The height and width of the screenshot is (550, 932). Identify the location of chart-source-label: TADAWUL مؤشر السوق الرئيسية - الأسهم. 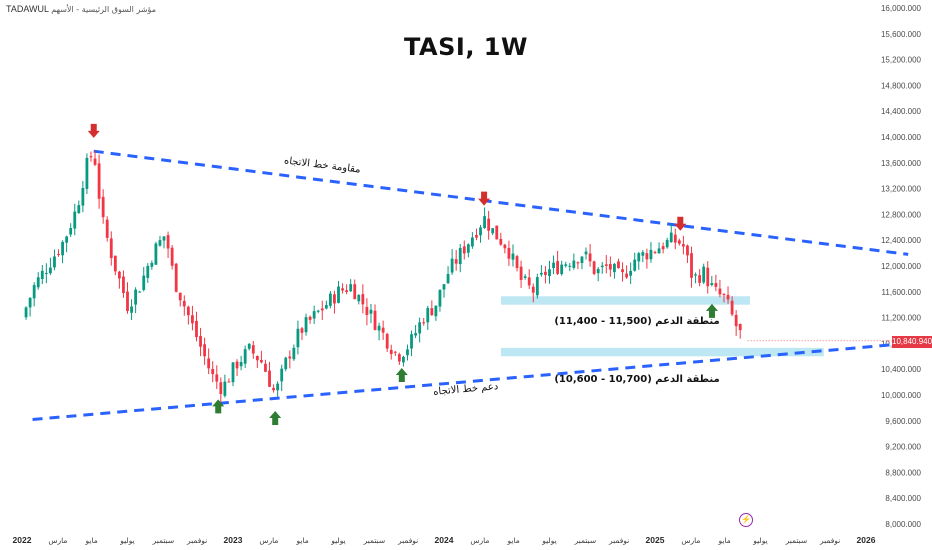
(81, 9).